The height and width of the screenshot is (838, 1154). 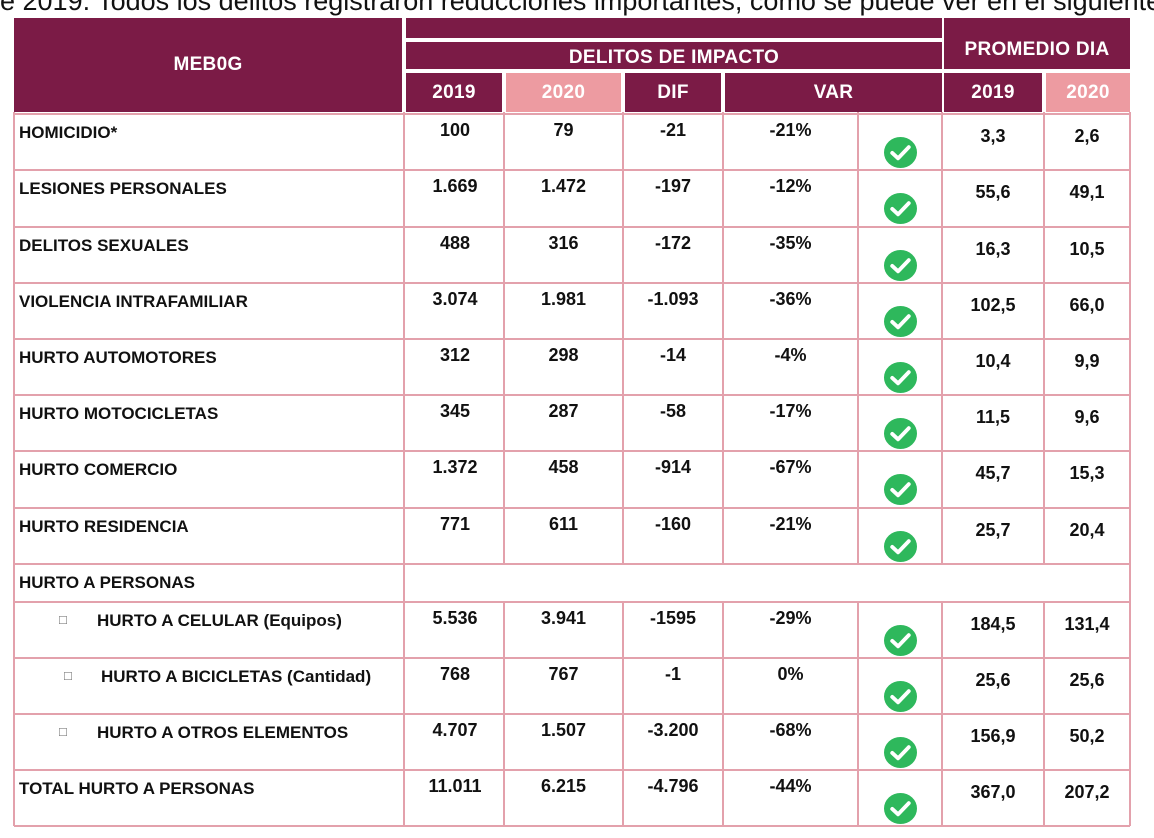 I want to click on value-var: -21%, so click(x=790, y=130).